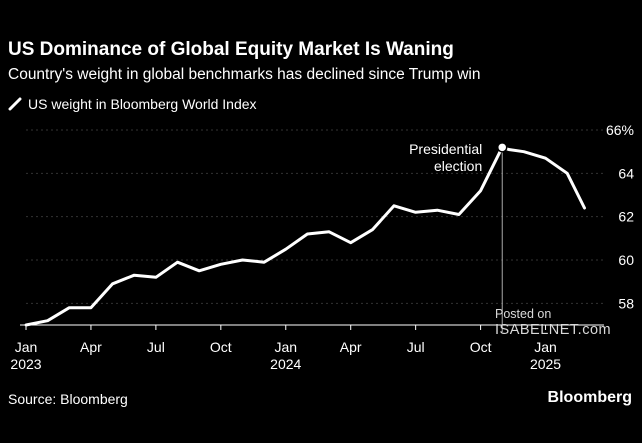  What do you see at coordinates (545, 364) in the screenshot?
I see `x-tick-year-label: 2025` at bounding box center [545, 364].